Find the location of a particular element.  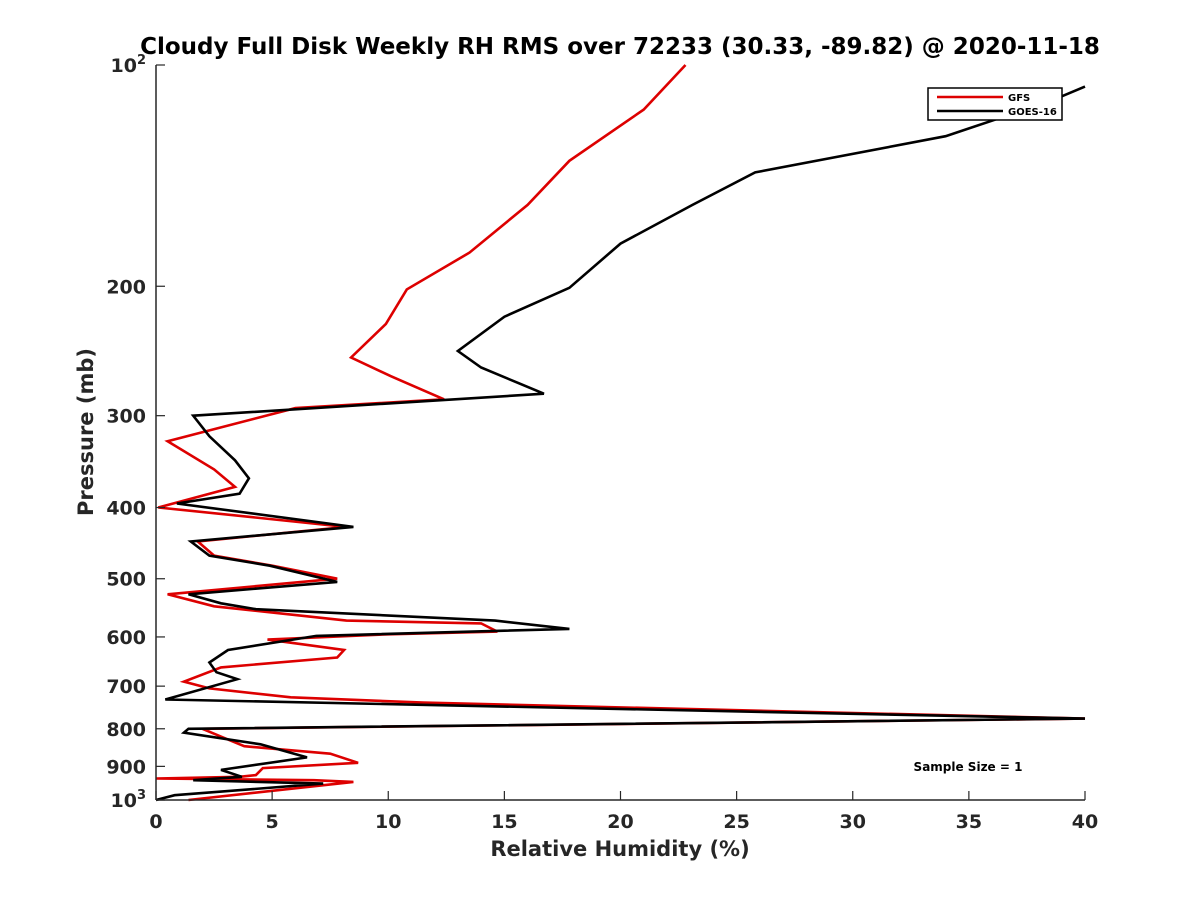

y-tick-label: 700 is located at coordinates (126, 687).